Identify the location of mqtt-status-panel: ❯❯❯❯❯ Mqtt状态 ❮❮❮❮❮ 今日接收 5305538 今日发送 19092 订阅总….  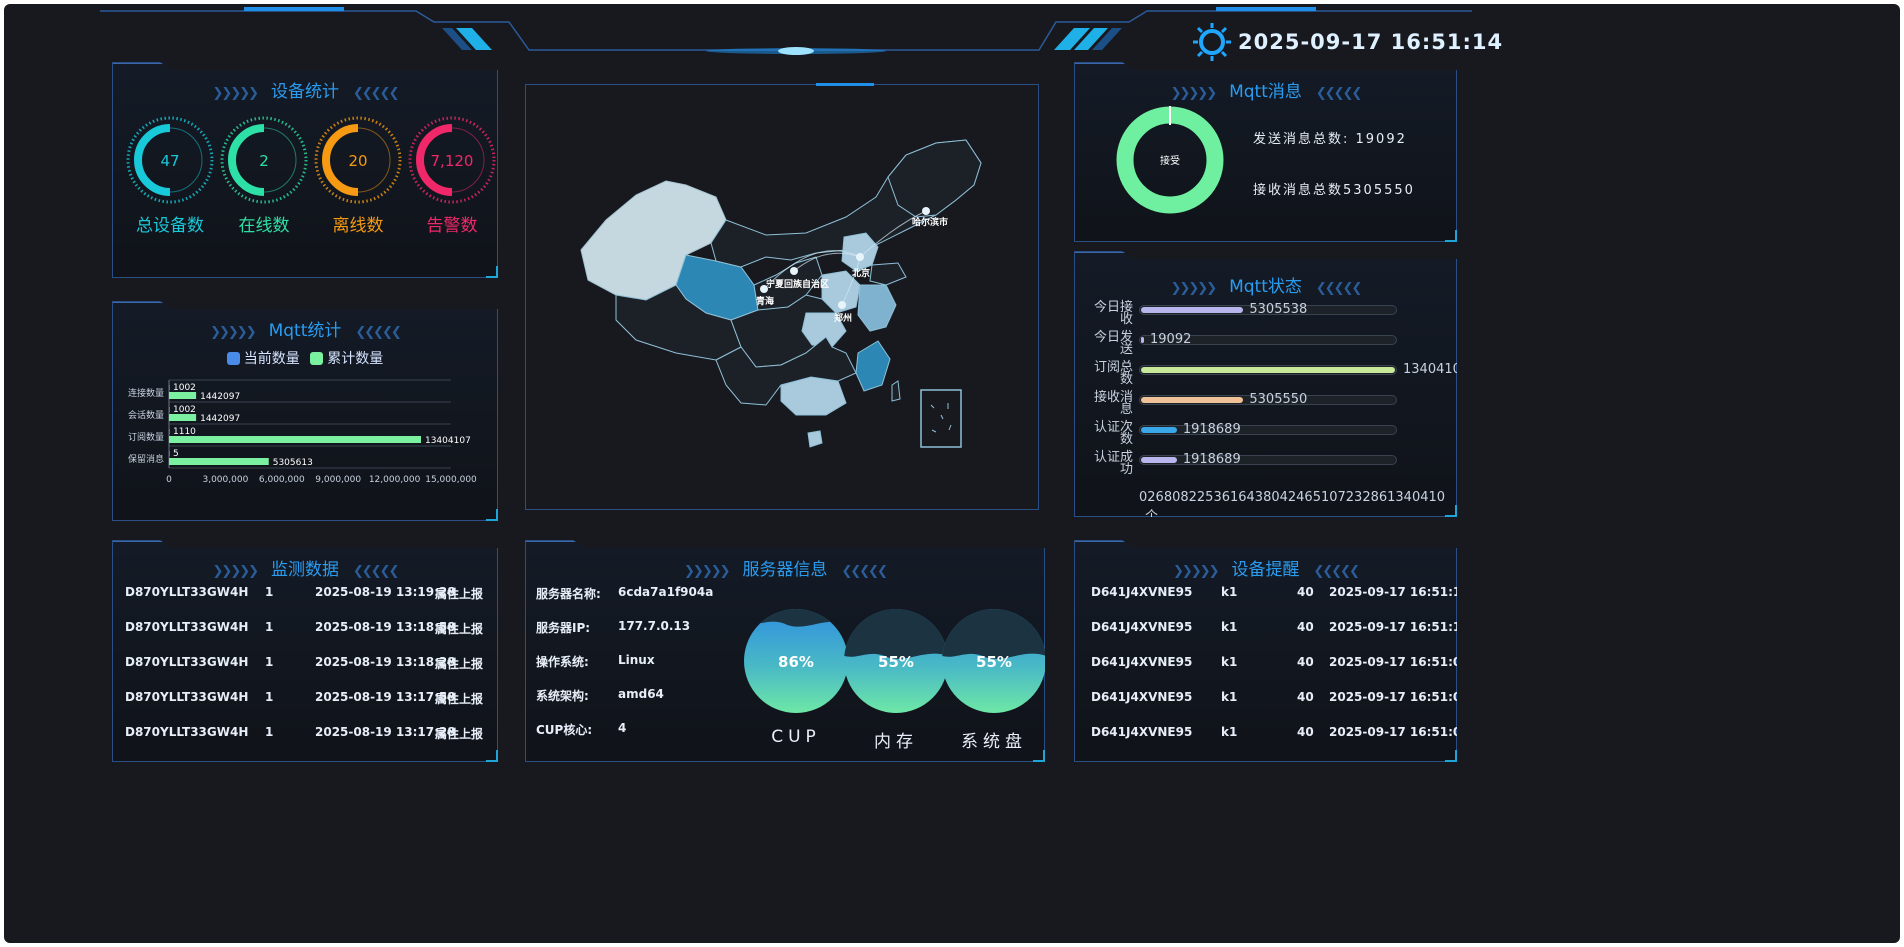
(1265, 384).